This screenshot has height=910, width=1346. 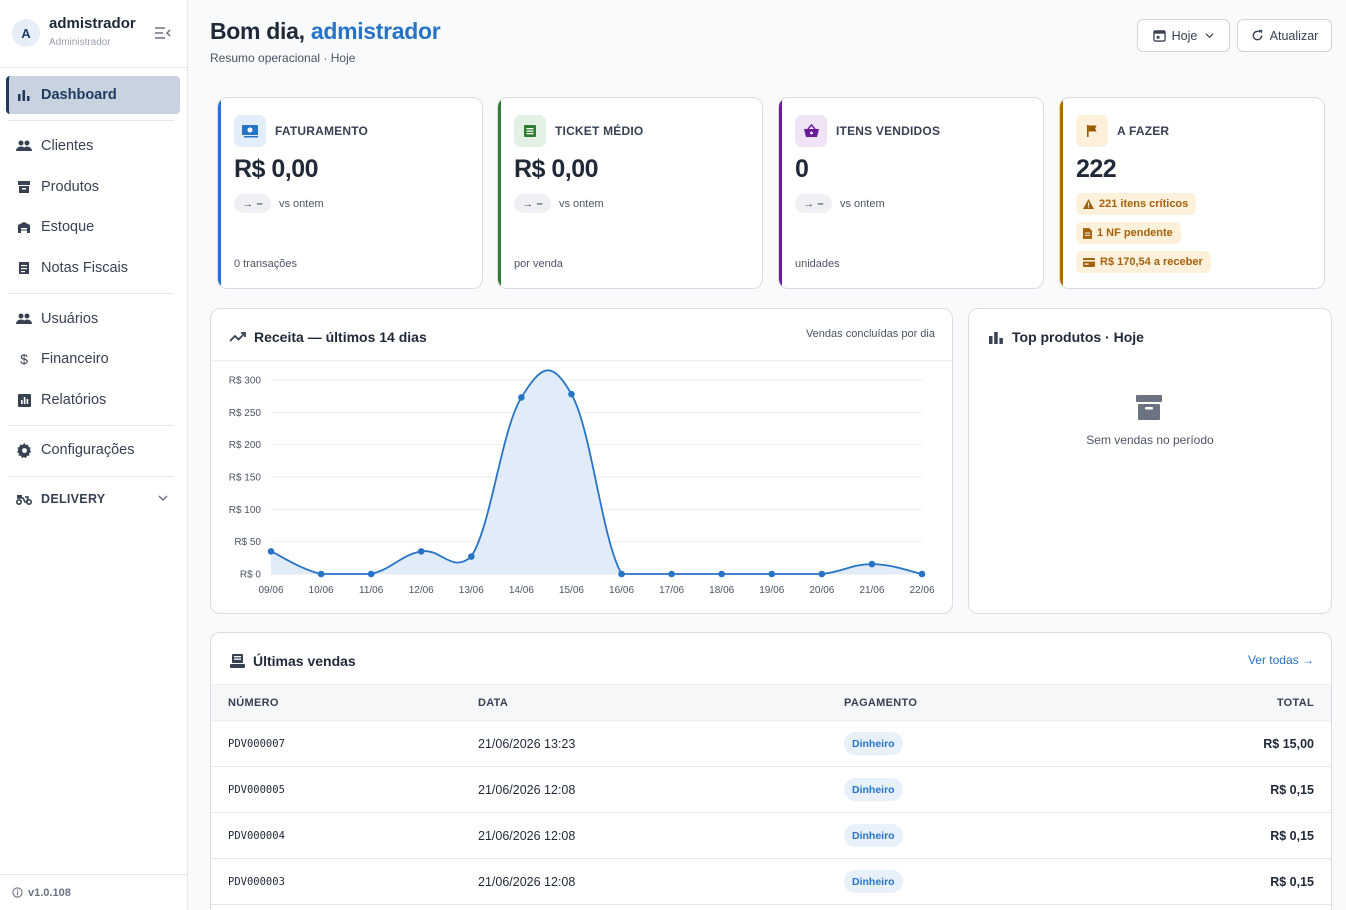 I want to click on kpi-label: TICKET MÉDIO, so click(x=599, y=131).